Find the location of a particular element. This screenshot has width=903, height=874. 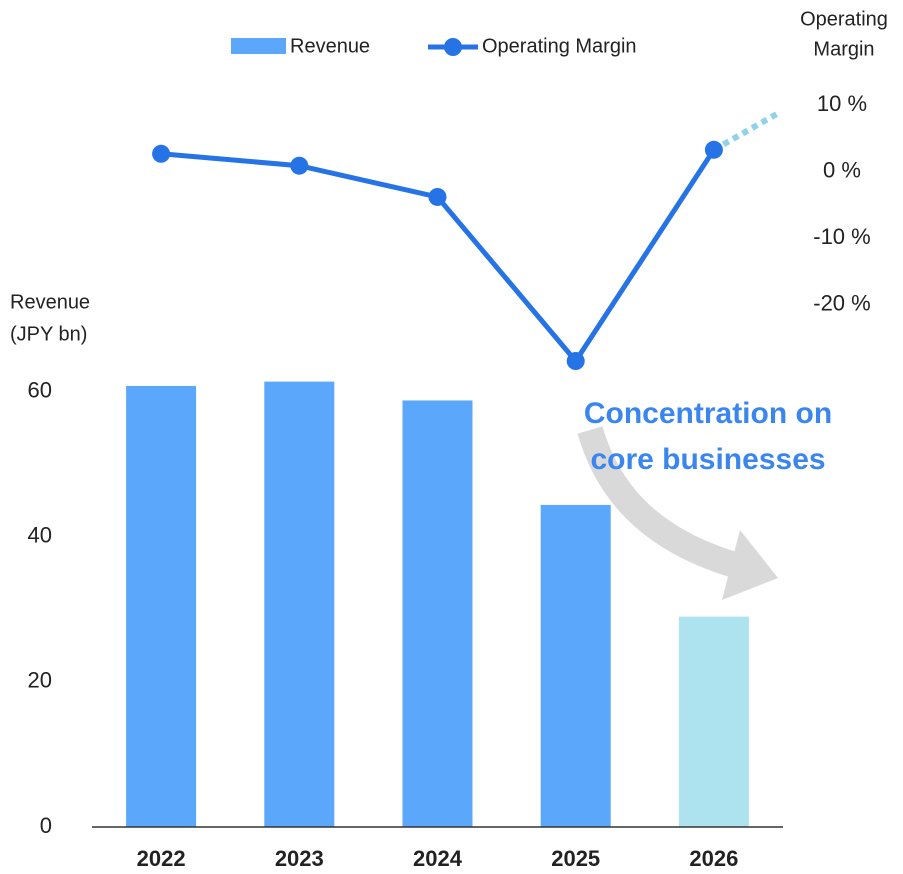

line-extension is located at coordinates (746, 131).